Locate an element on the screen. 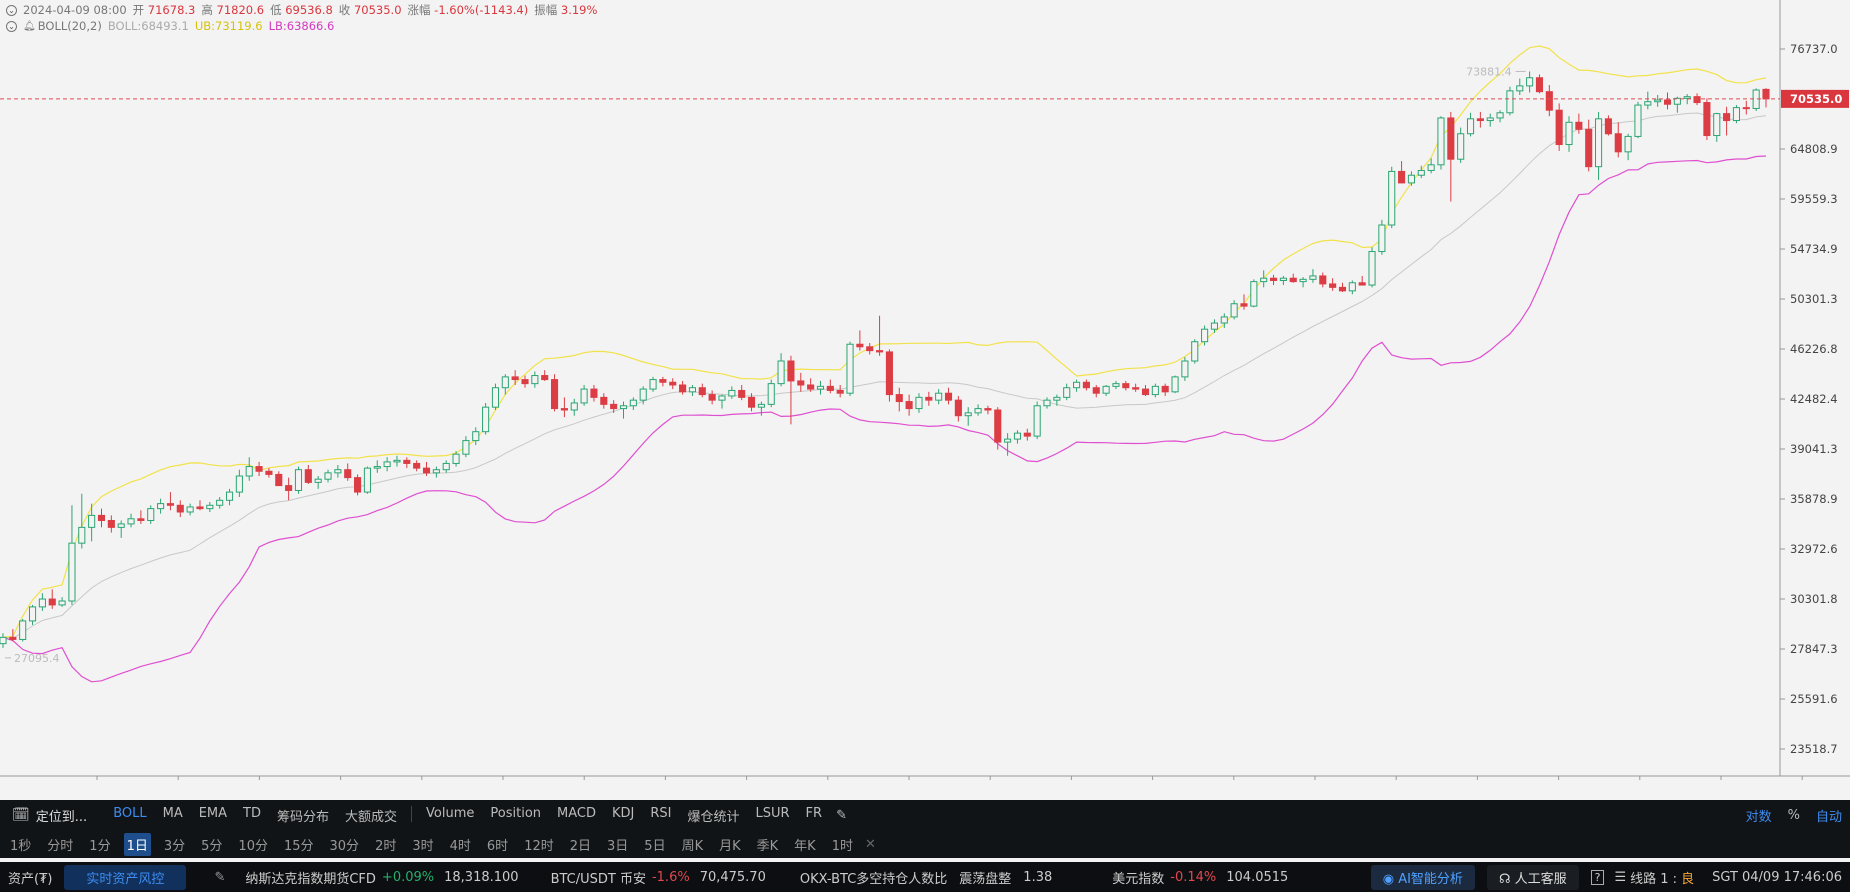 This screenshot has width=1850, height=892. timeframe-tab-11: 4时 is located at coordinates (460, 846).